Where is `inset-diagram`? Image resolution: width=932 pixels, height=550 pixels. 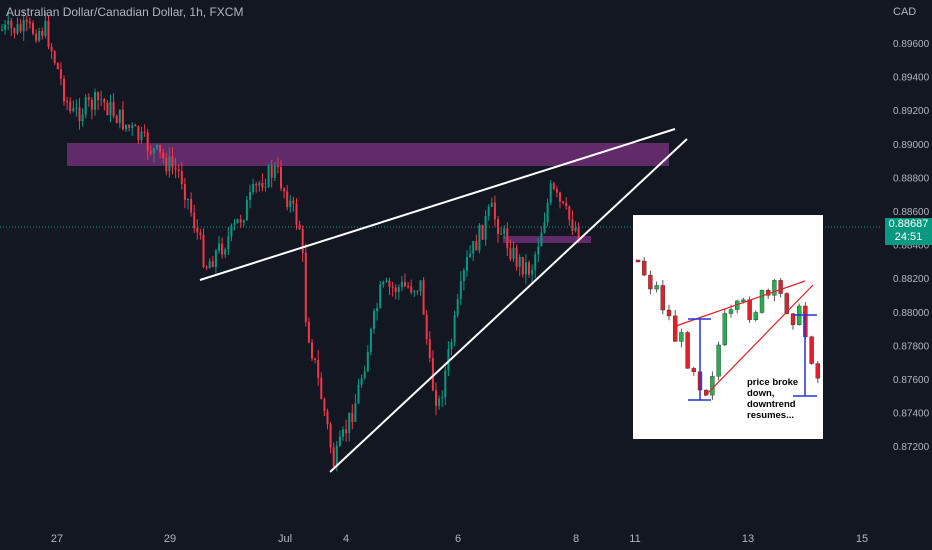 inset-diagram is located at coordinates (728, 329).